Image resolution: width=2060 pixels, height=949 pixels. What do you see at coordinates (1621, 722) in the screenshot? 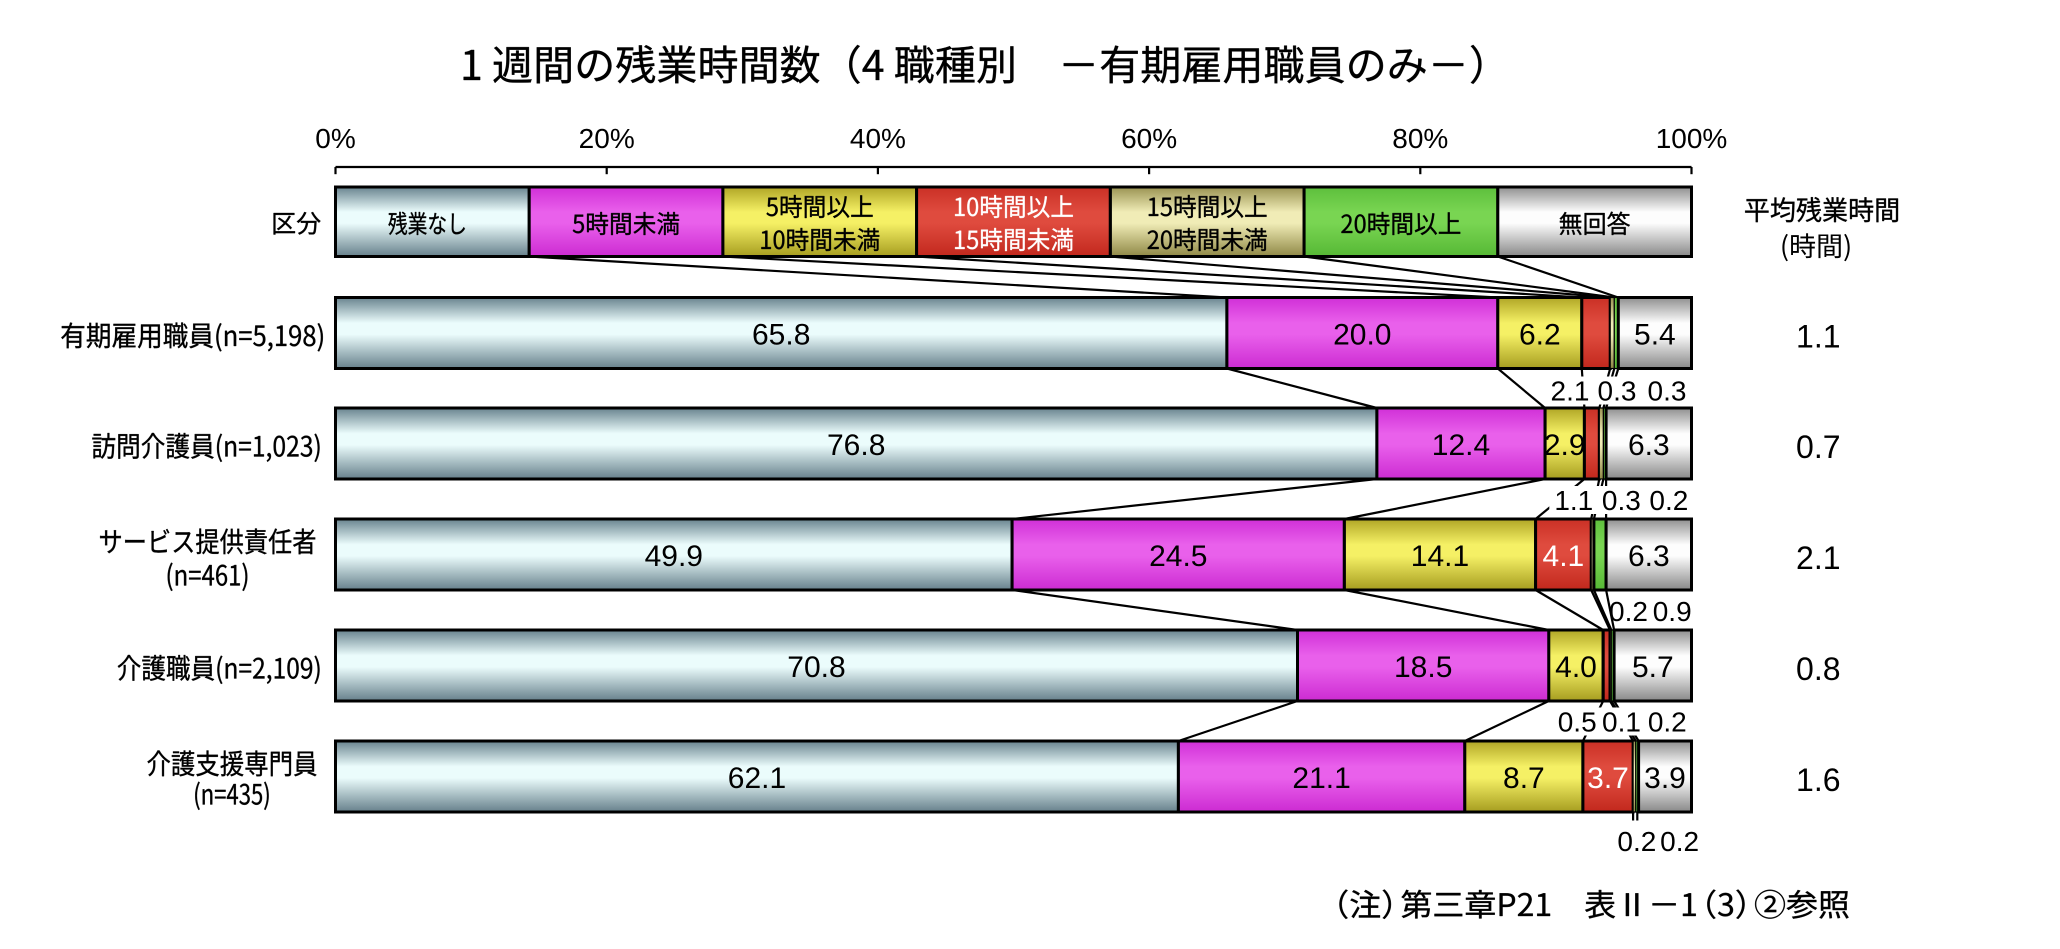
I see `svg-text: 0.1` at bounding box center [1621, 722].